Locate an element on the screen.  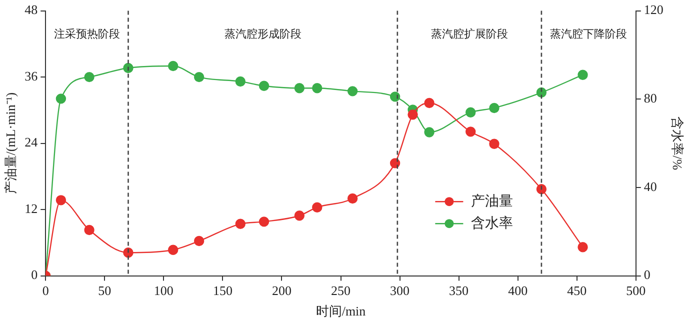
y-tick-label: 12 is located at coordinates (31, 208).